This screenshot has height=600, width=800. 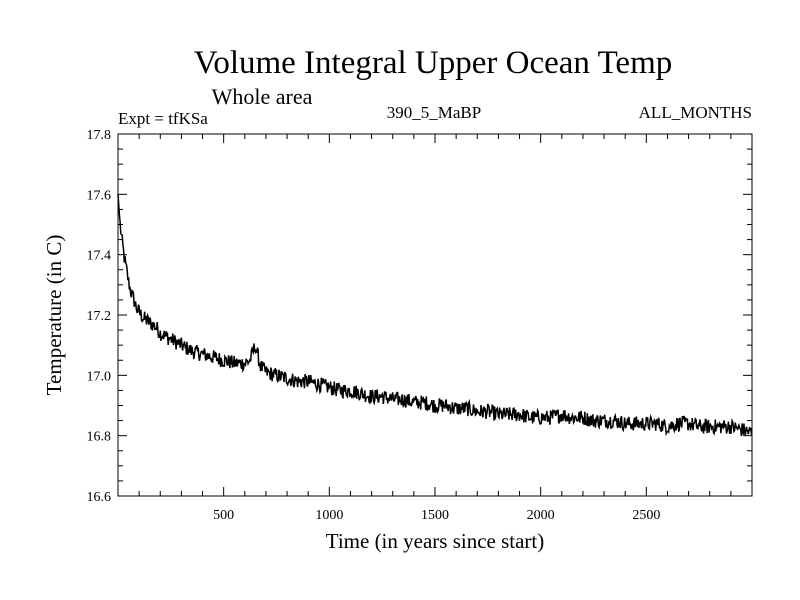 What do you see at coordinates (435, 515) in the screenshot?
I see `x-tick-label: 1500` at bounding box center [435, 515].